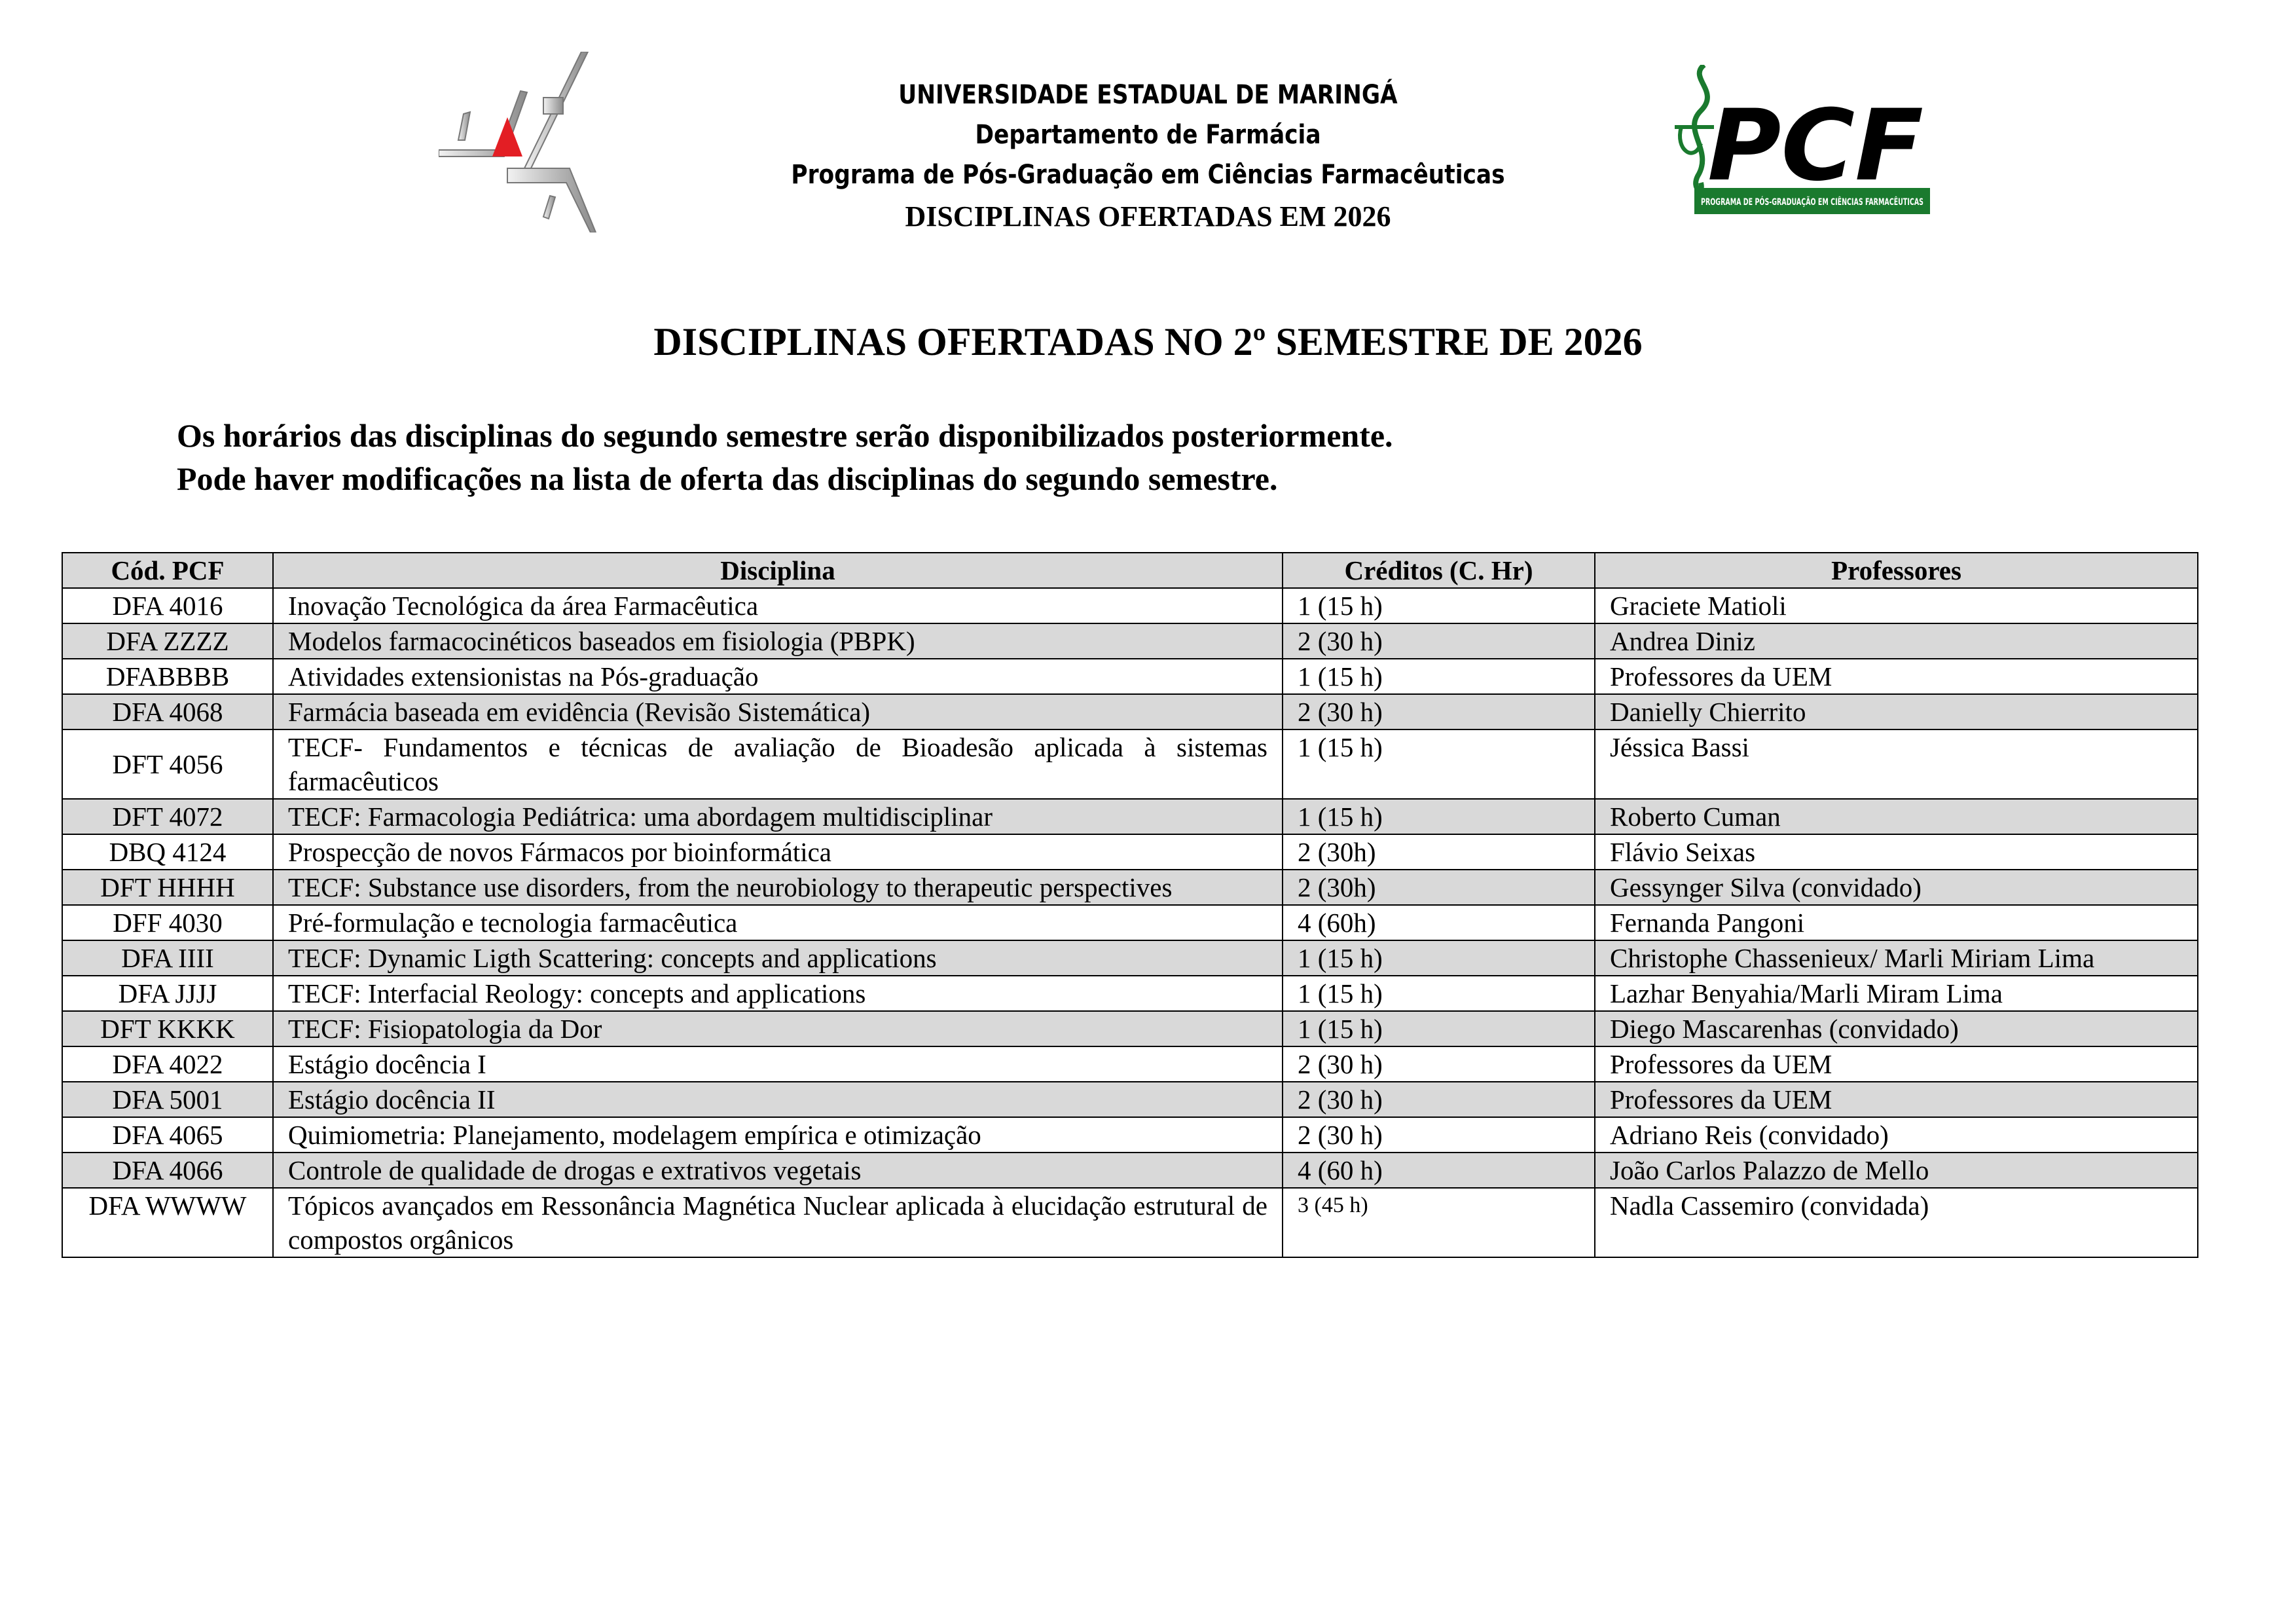 This screenshot has height=1624, width=2296. I want to click on cell-code: DFA 4068, so click(168, 711).